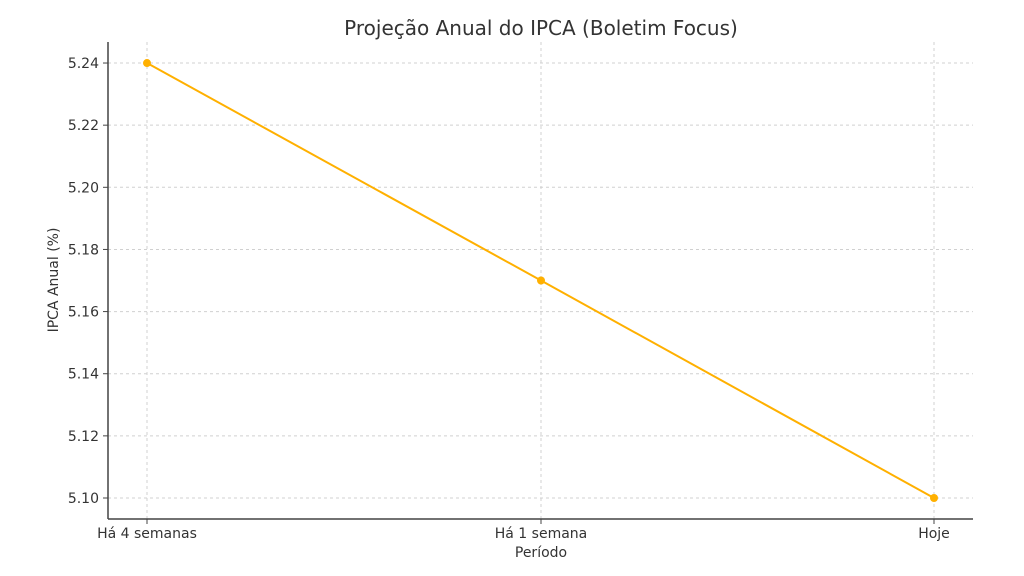 This screenshot has width=1024, height=576. What do you see at coordinates (83, 250) in the screenshot?
I see `y-tick-label: 5.18` at bounding box center [83, 250].